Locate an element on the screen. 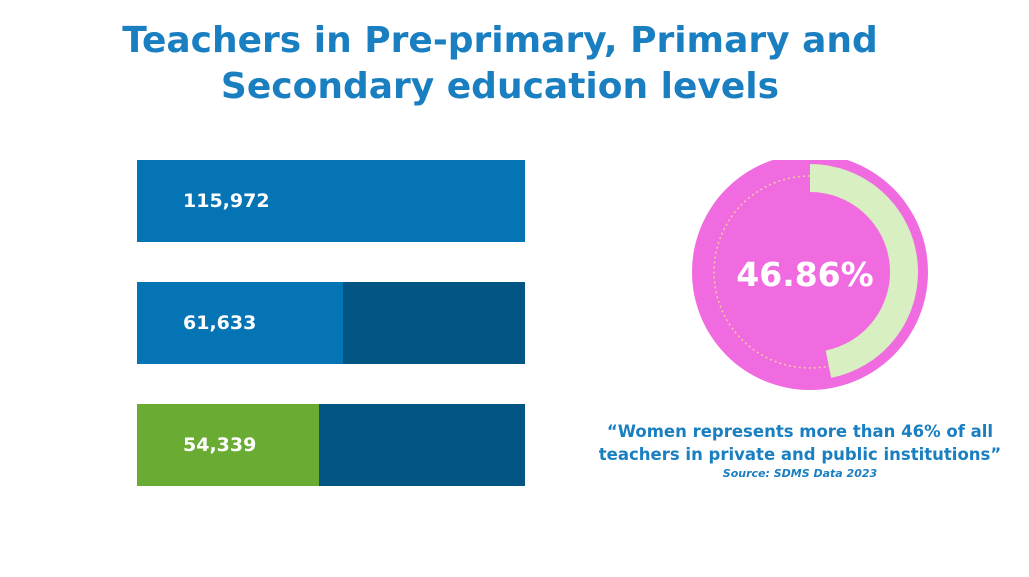  source-note: Source: SDMS Data 2023 is located at coordinates (800, 473).